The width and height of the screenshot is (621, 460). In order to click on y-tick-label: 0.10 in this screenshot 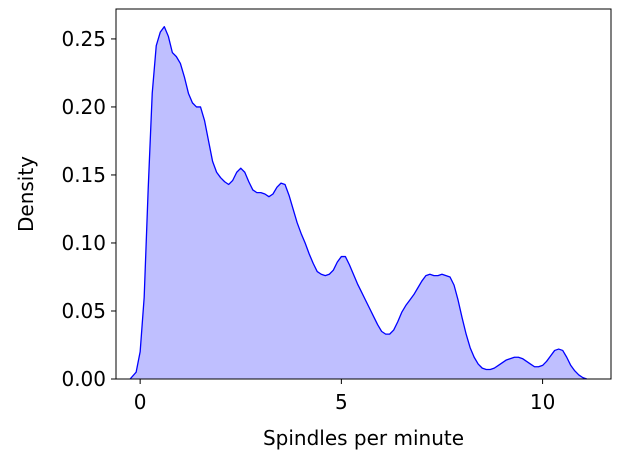, I will do `click(83, 243)`.